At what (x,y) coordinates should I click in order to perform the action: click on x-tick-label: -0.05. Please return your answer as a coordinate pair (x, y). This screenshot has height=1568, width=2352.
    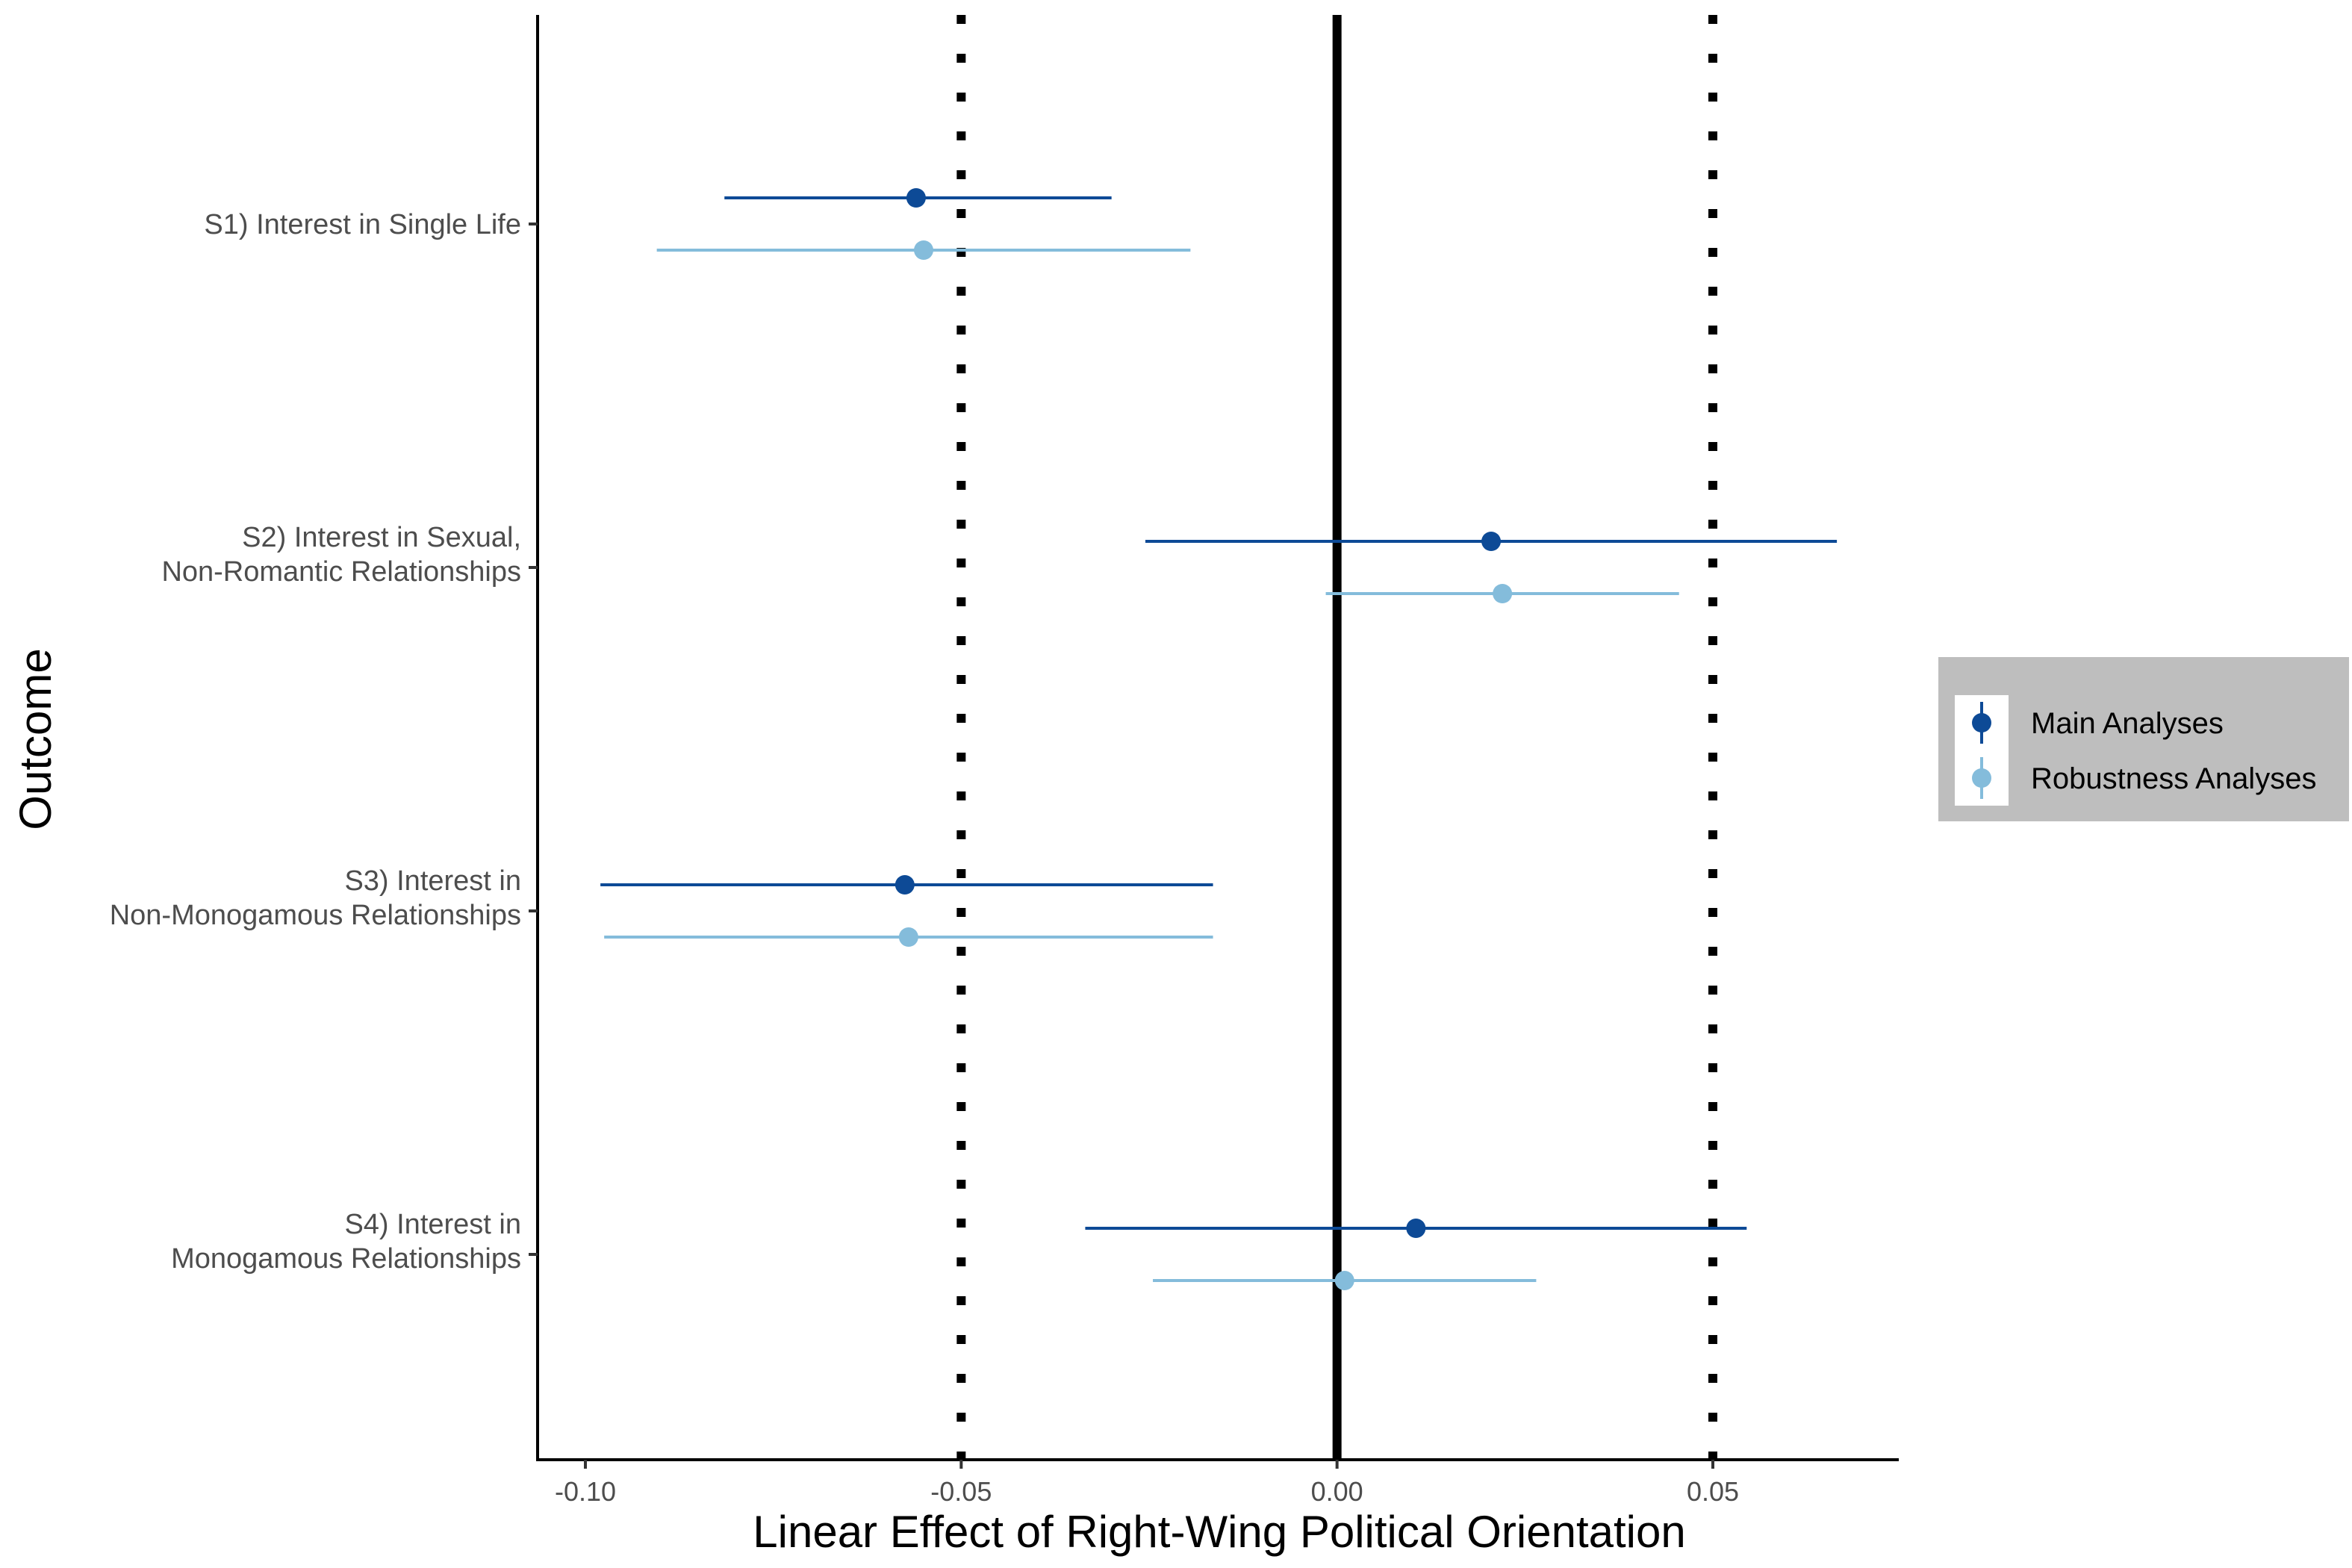
    Looking at the image, I should click on (961, 1491).